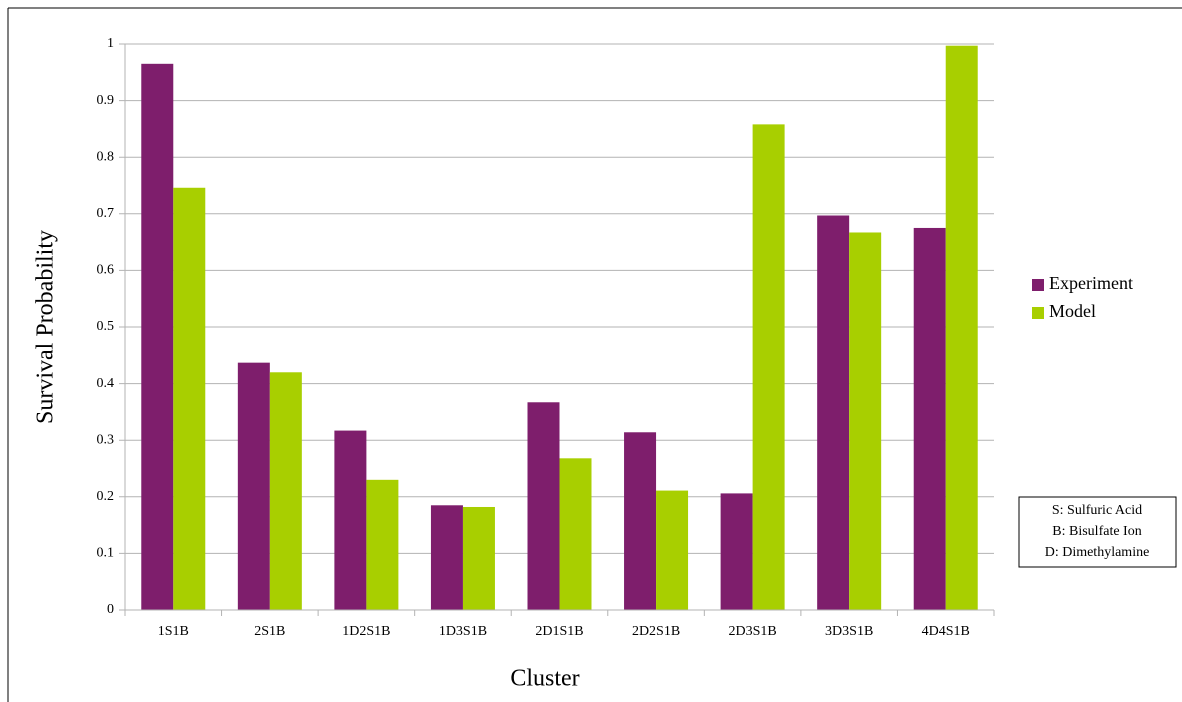 This screenshot has height=702, width=1182. I want to click on x-tick-label: 3D3S1B, so click(849, 631).